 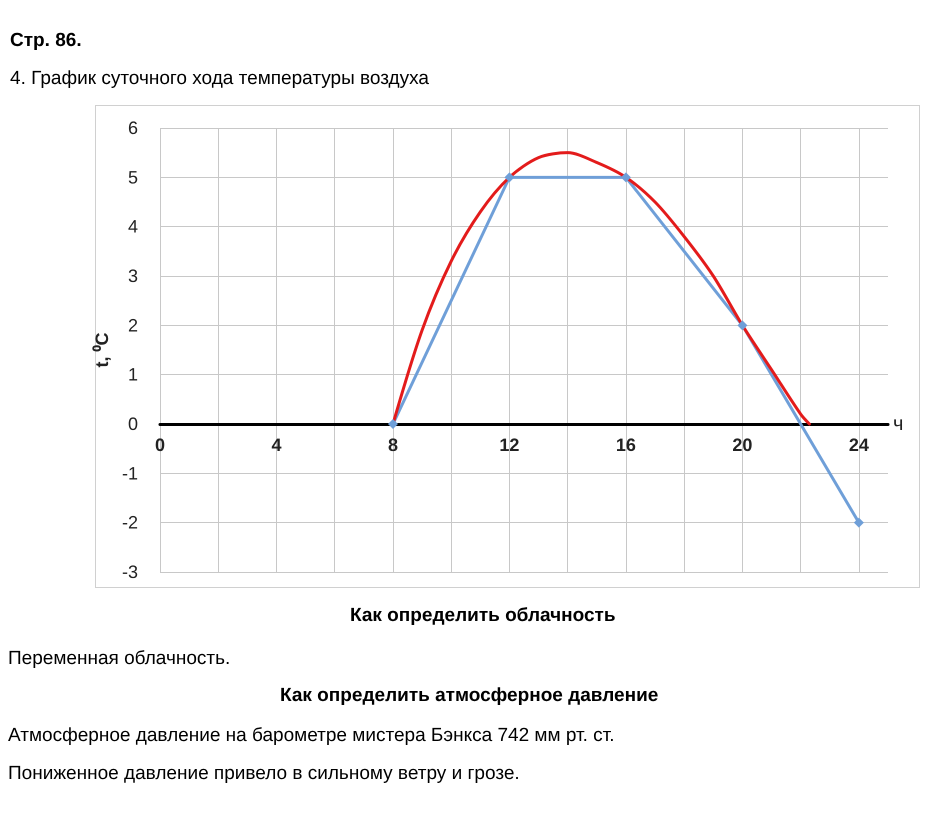 I want to click on x-tick-label: 12, so click(x=509, y=445).